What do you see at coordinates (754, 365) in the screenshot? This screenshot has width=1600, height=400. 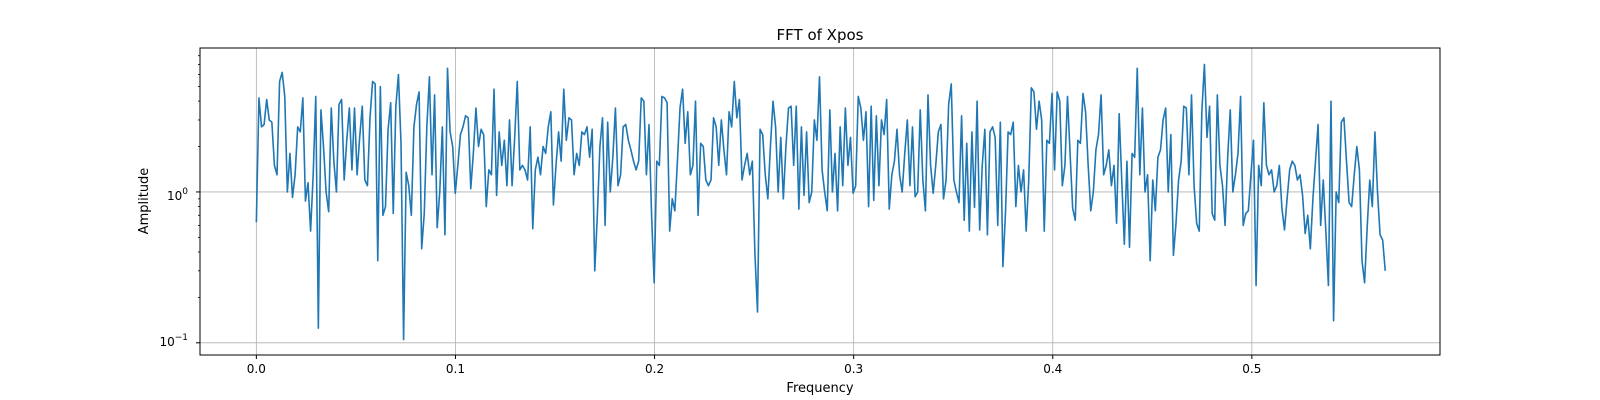 I see `x-axis-ticks: 0.0 0.1 0.2 0.3 0.4 0.5` at bounding box center [754, 365].